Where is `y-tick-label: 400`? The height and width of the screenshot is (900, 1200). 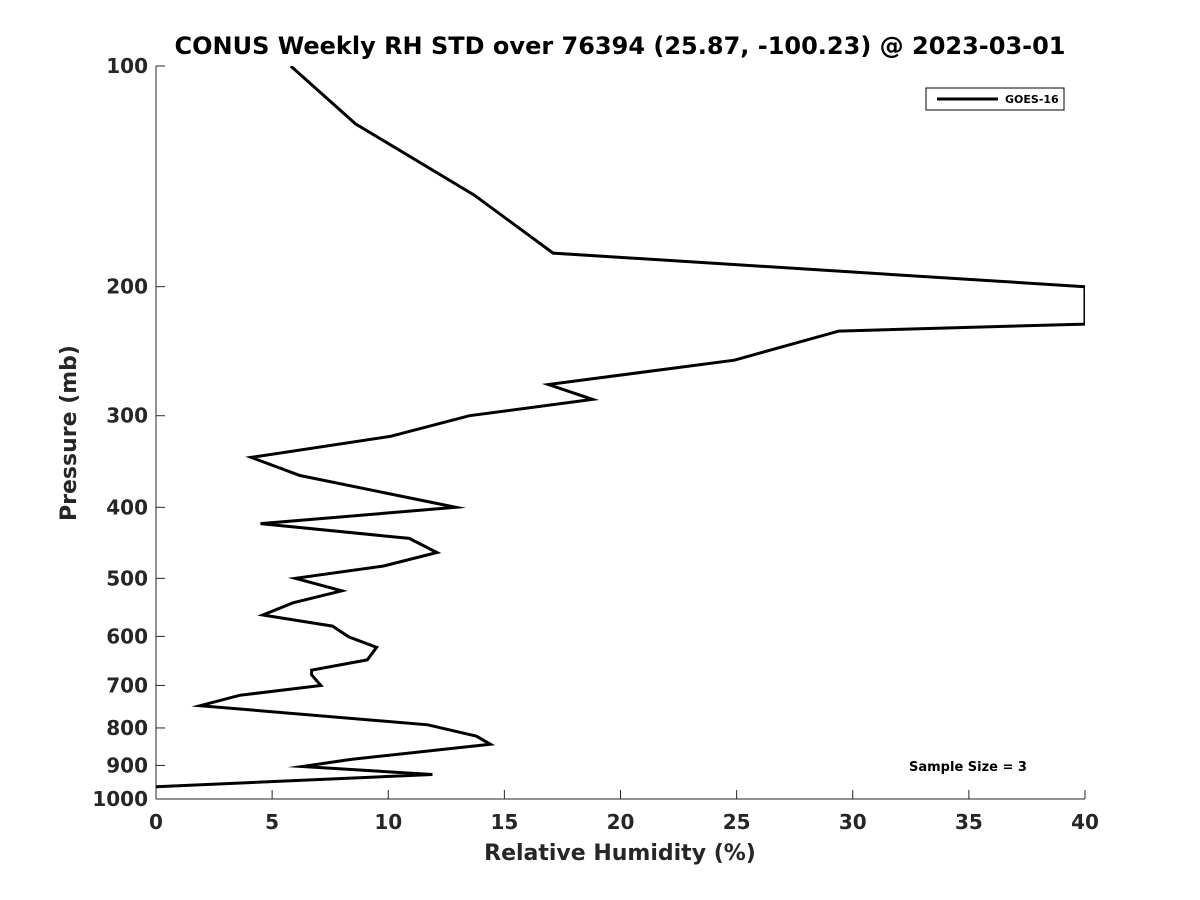
y-tick-label: 400 is located at coordinates (127, 507).